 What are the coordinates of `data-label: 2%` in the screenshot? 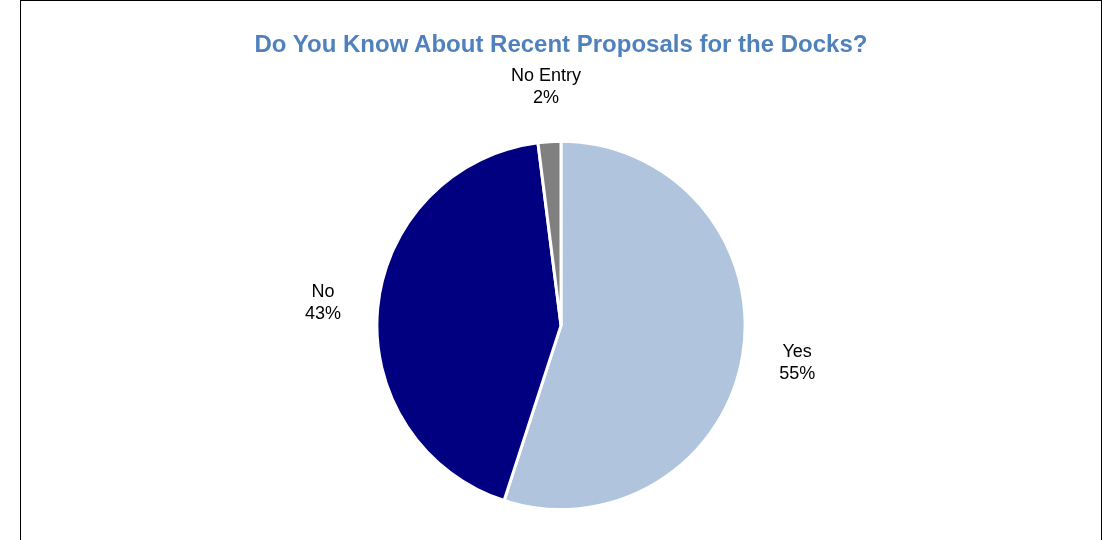 It's located at (545, 96).